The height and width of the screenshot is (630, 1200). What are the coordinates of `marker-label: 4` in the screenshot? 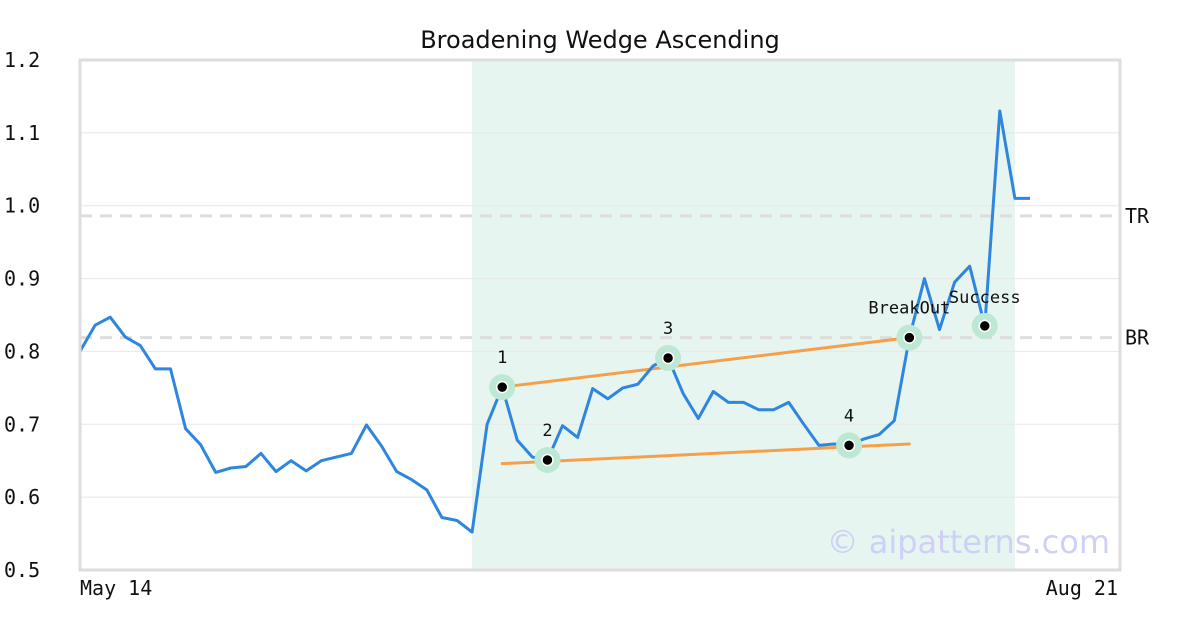 It's located at (849, 416).